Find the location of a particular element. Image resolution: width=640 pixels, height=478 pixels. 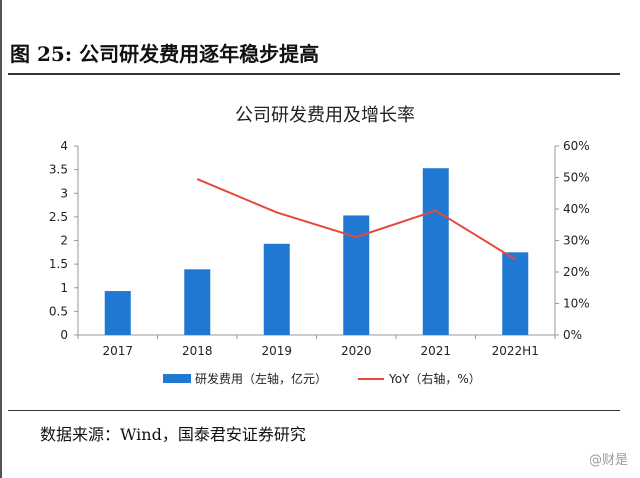

left-axis-tick-label: 2 is located at coordinates (64, 241).